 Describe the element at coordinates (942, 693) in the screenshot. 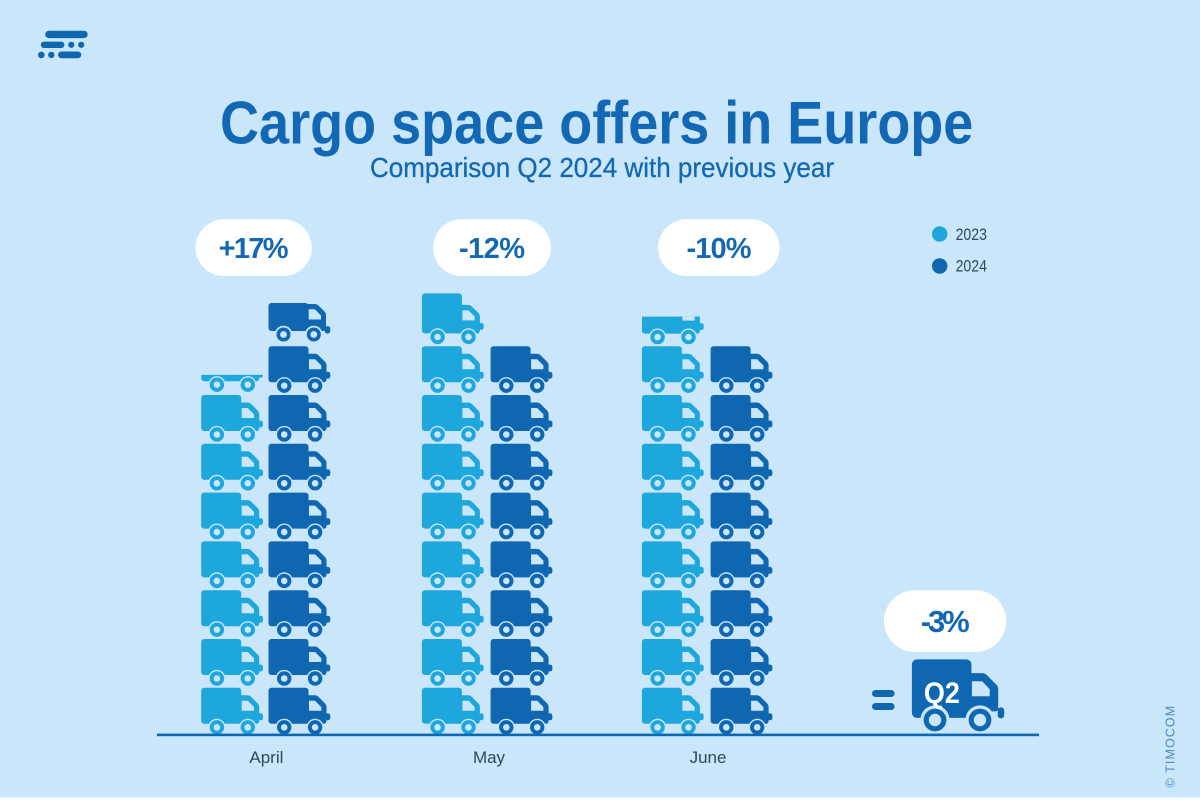

I see `svg-text: Q2` at that location.